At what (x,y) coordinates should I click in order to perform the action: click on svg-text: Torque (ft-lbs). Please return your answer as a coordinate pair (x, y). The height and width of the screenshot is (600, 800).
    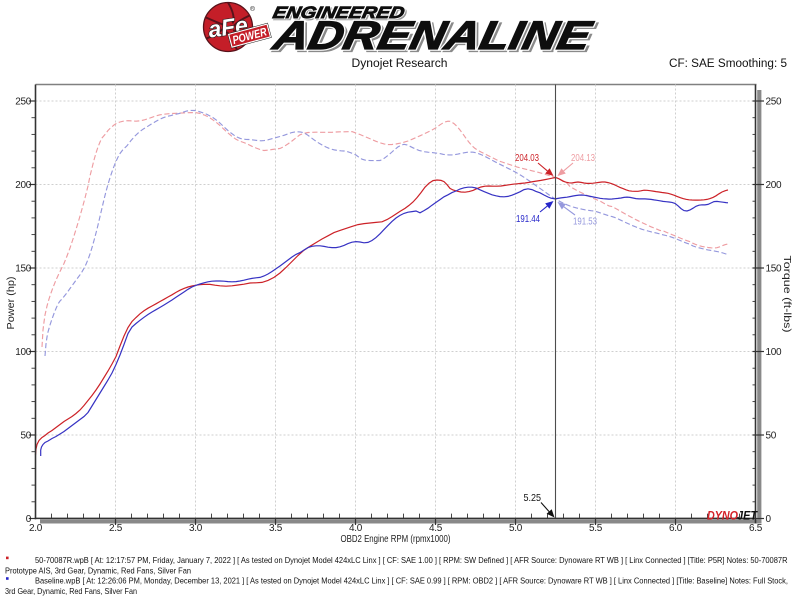
    Looking at the image, I should click on (787, 294).